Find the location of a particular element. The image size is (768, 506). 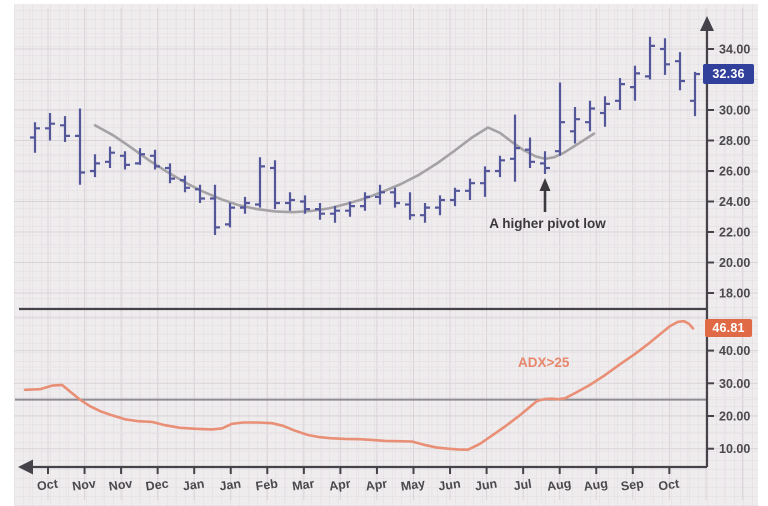

adx-tick-label: 40.00 is located at coordinates (734, 351).